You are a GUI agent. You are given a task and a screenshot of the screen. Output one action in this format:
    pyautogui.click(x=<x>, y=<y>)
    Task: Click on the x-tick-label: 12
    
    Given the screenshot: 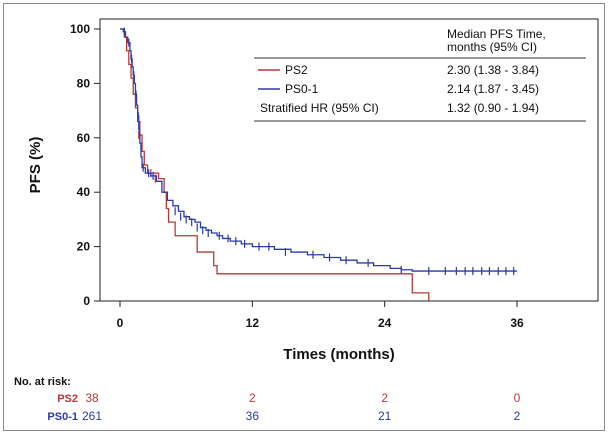 What is the action you would take?
    pyautogui.click(x=253, y=323)
    